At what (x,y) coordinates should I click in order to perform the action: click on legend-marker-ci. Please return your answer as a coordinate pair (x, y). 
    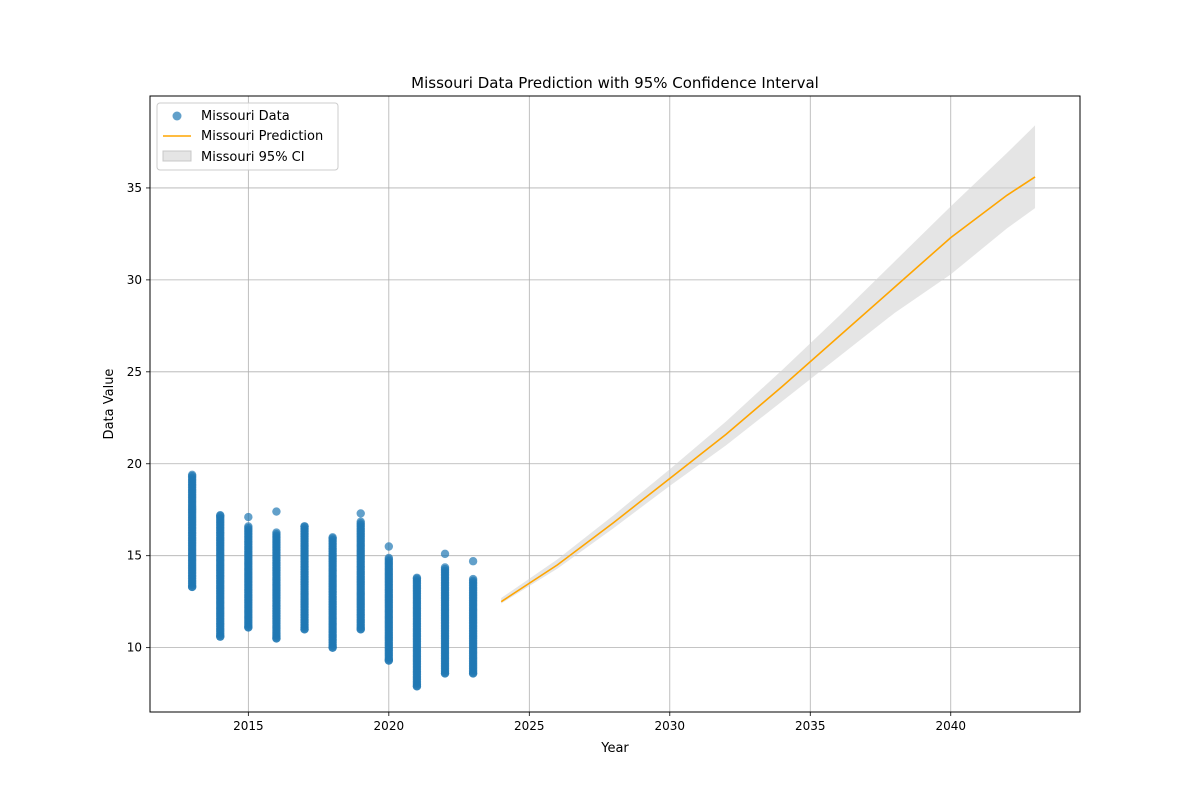
    Looking at the image, I should click on (177, 156).